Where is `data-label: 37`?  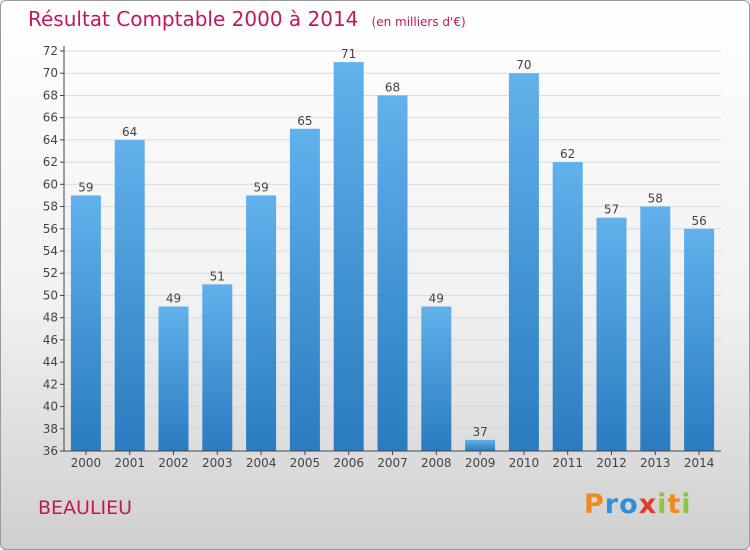
data-label: 37 is located at coordinates (479, 432).